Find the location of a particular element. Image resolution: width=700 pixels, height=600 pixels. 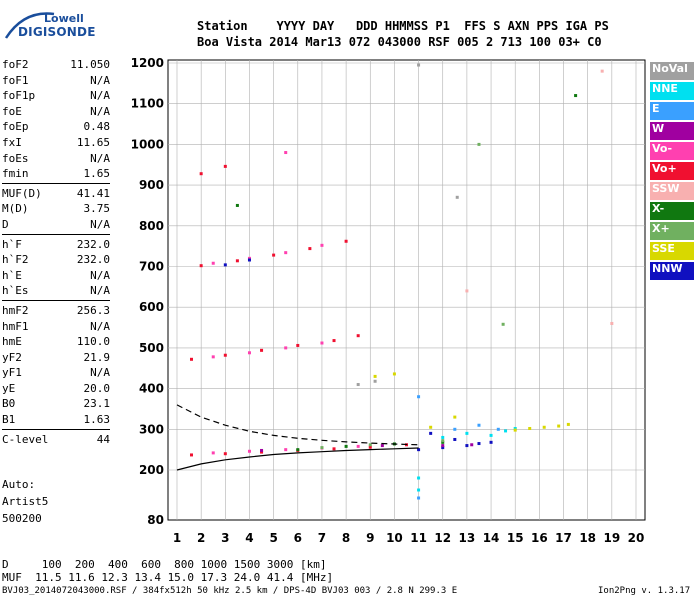

param-name: fmin is located at coordinates (15, 174).